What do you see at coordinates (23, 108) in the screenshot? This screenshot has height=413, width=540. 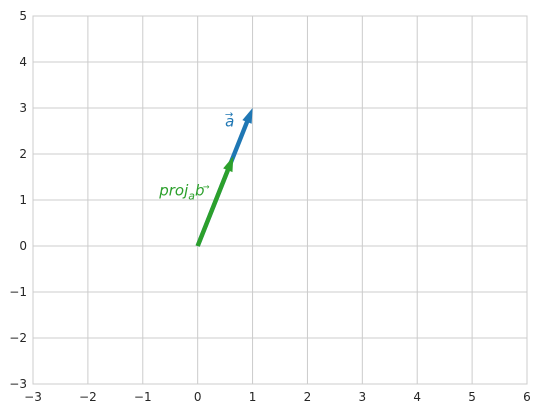 I see `y-tick-label: 3` at bounding box center [23, 108].